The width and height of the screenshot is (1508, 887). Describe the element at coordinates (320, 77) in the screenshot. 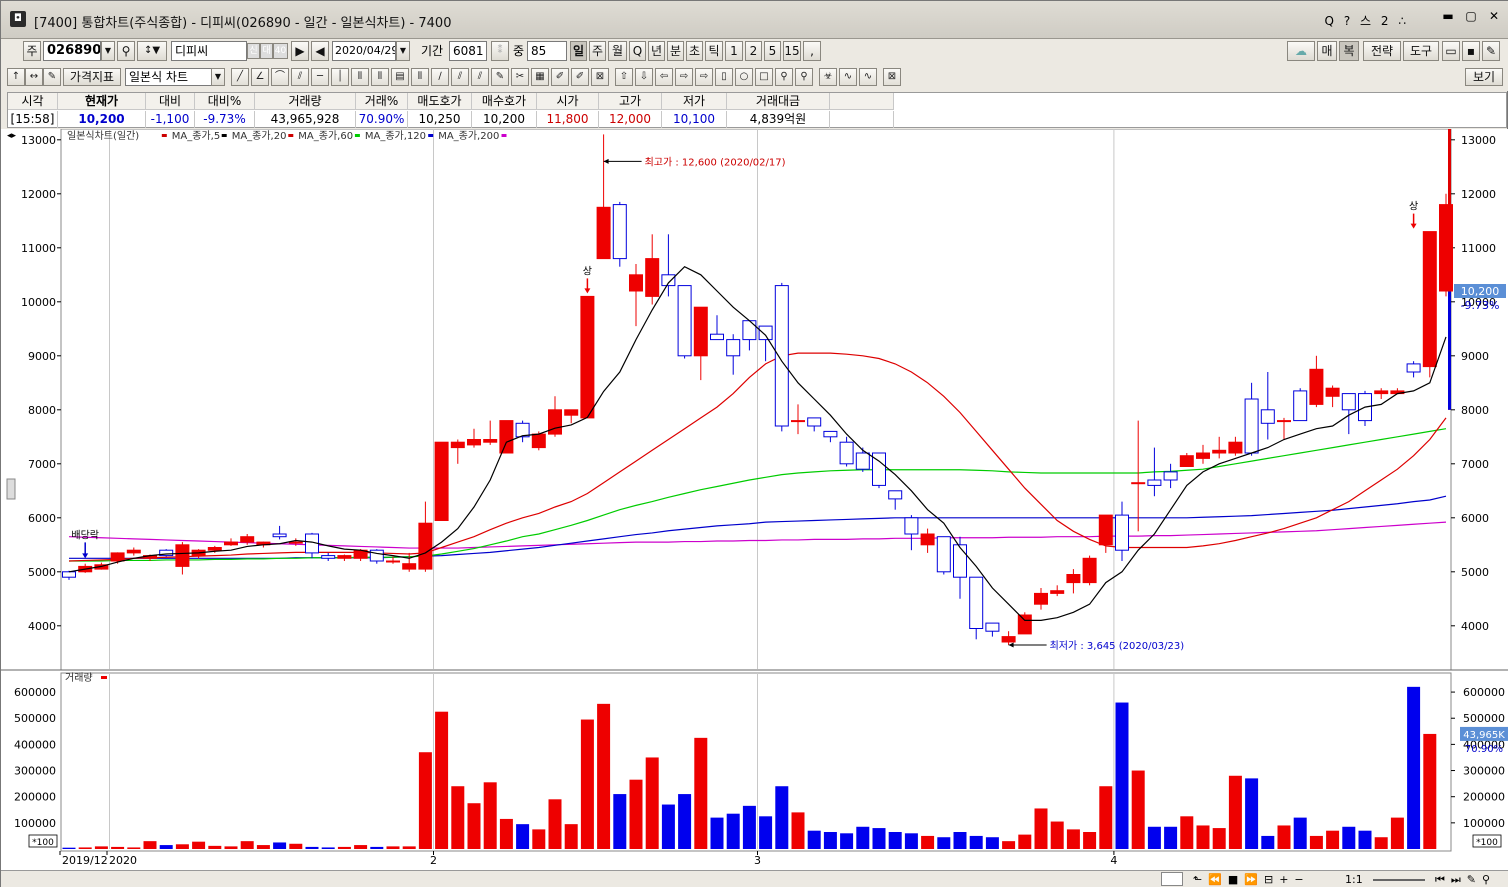

I see `horizontal-line-icon: ─` at that location.